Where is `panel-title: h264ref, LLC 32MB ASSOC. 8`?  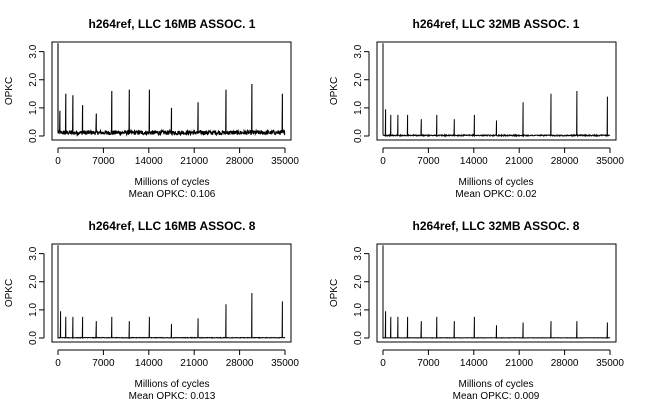
panel-title: h264ref, LLC 32MB ASSOC. 8 is located at coordinates (496, 226).